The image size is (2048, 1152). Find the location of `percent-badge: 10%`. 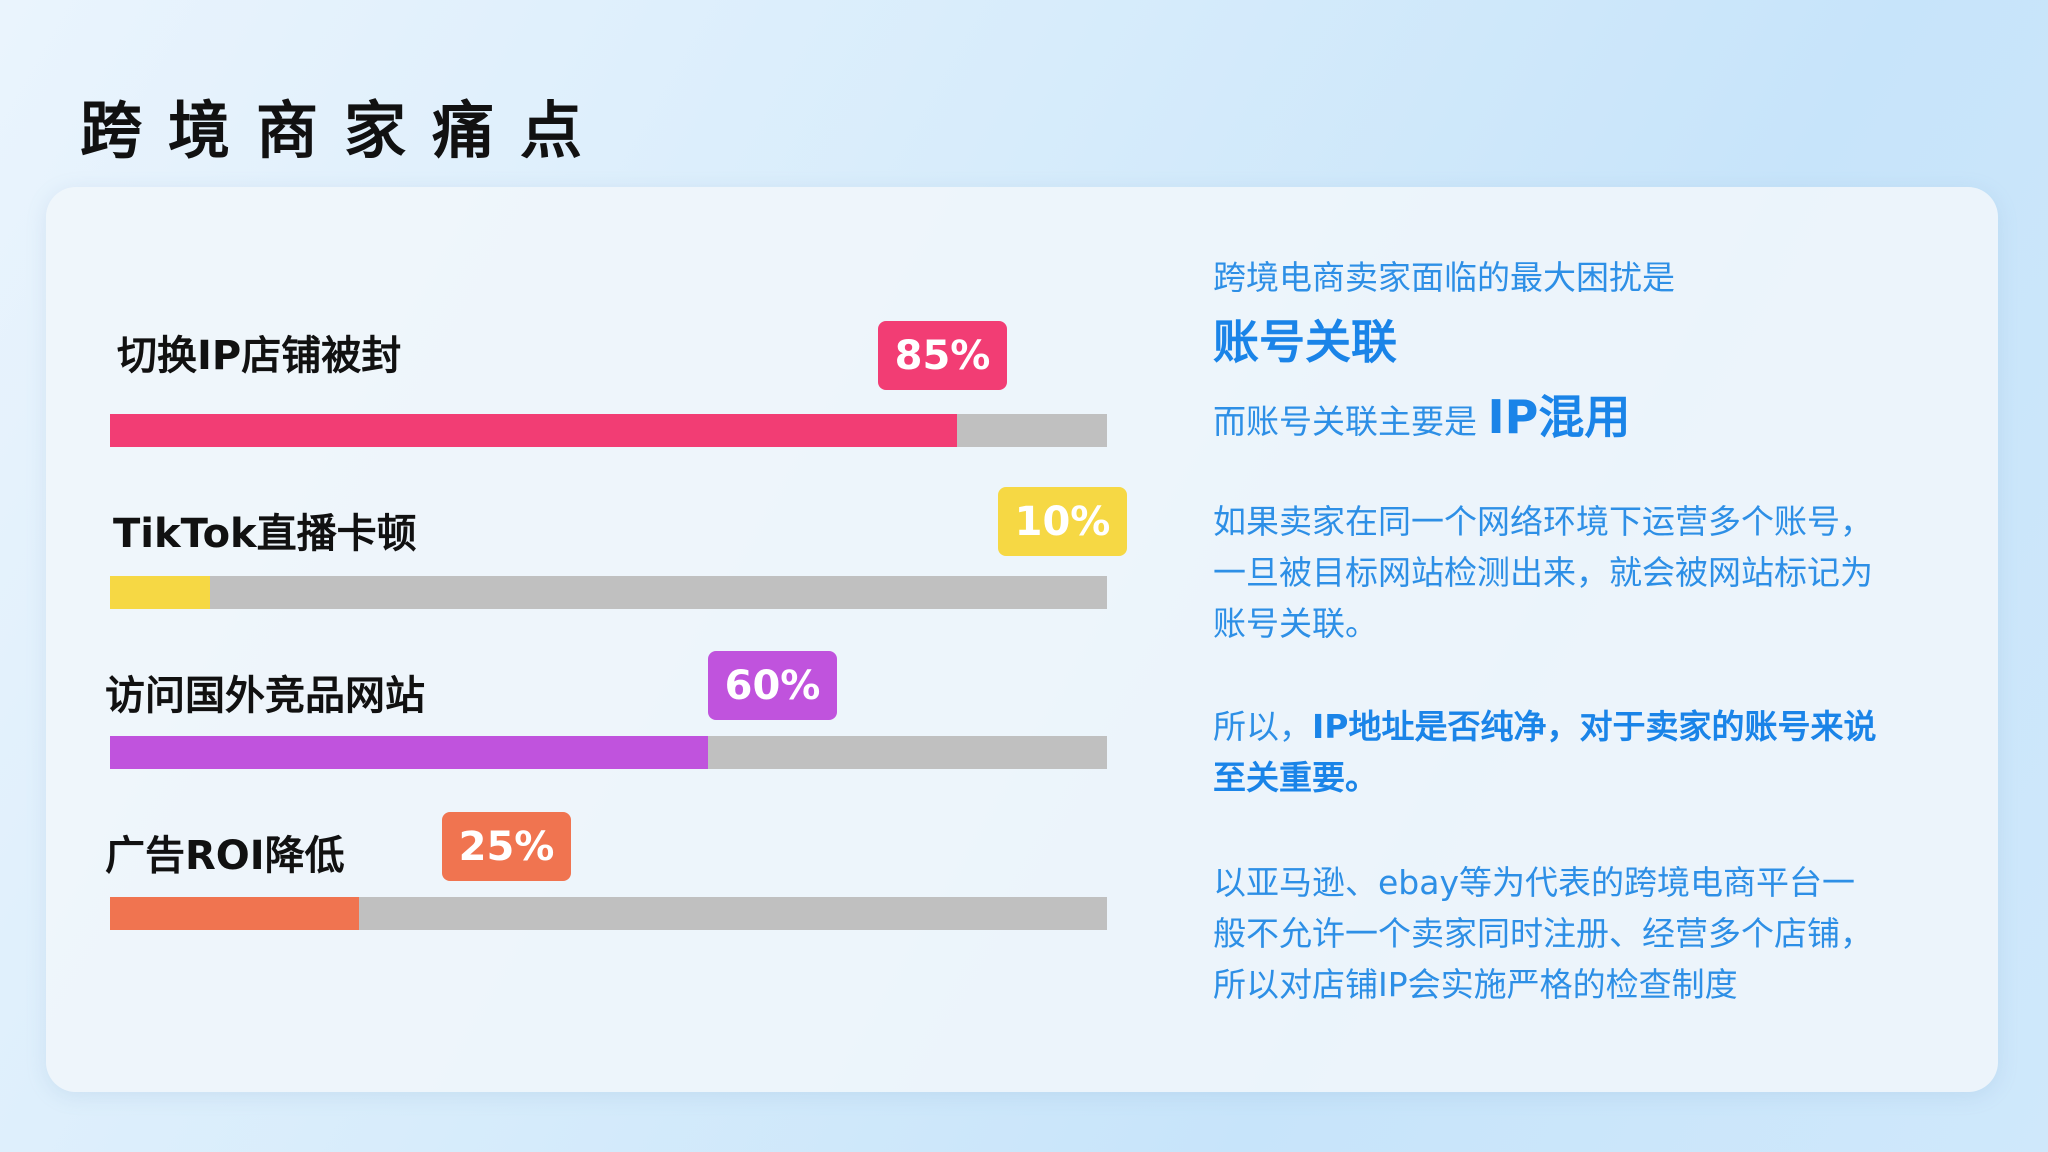

percent-badge: 10% is located at coordinates (1062, 521).